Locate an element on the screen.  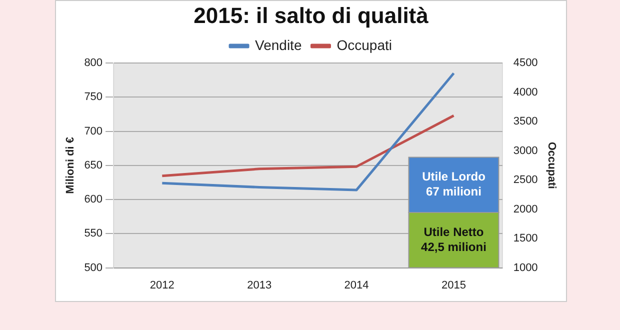
y-tick-label: 600 is located at coordinates (93, 200).